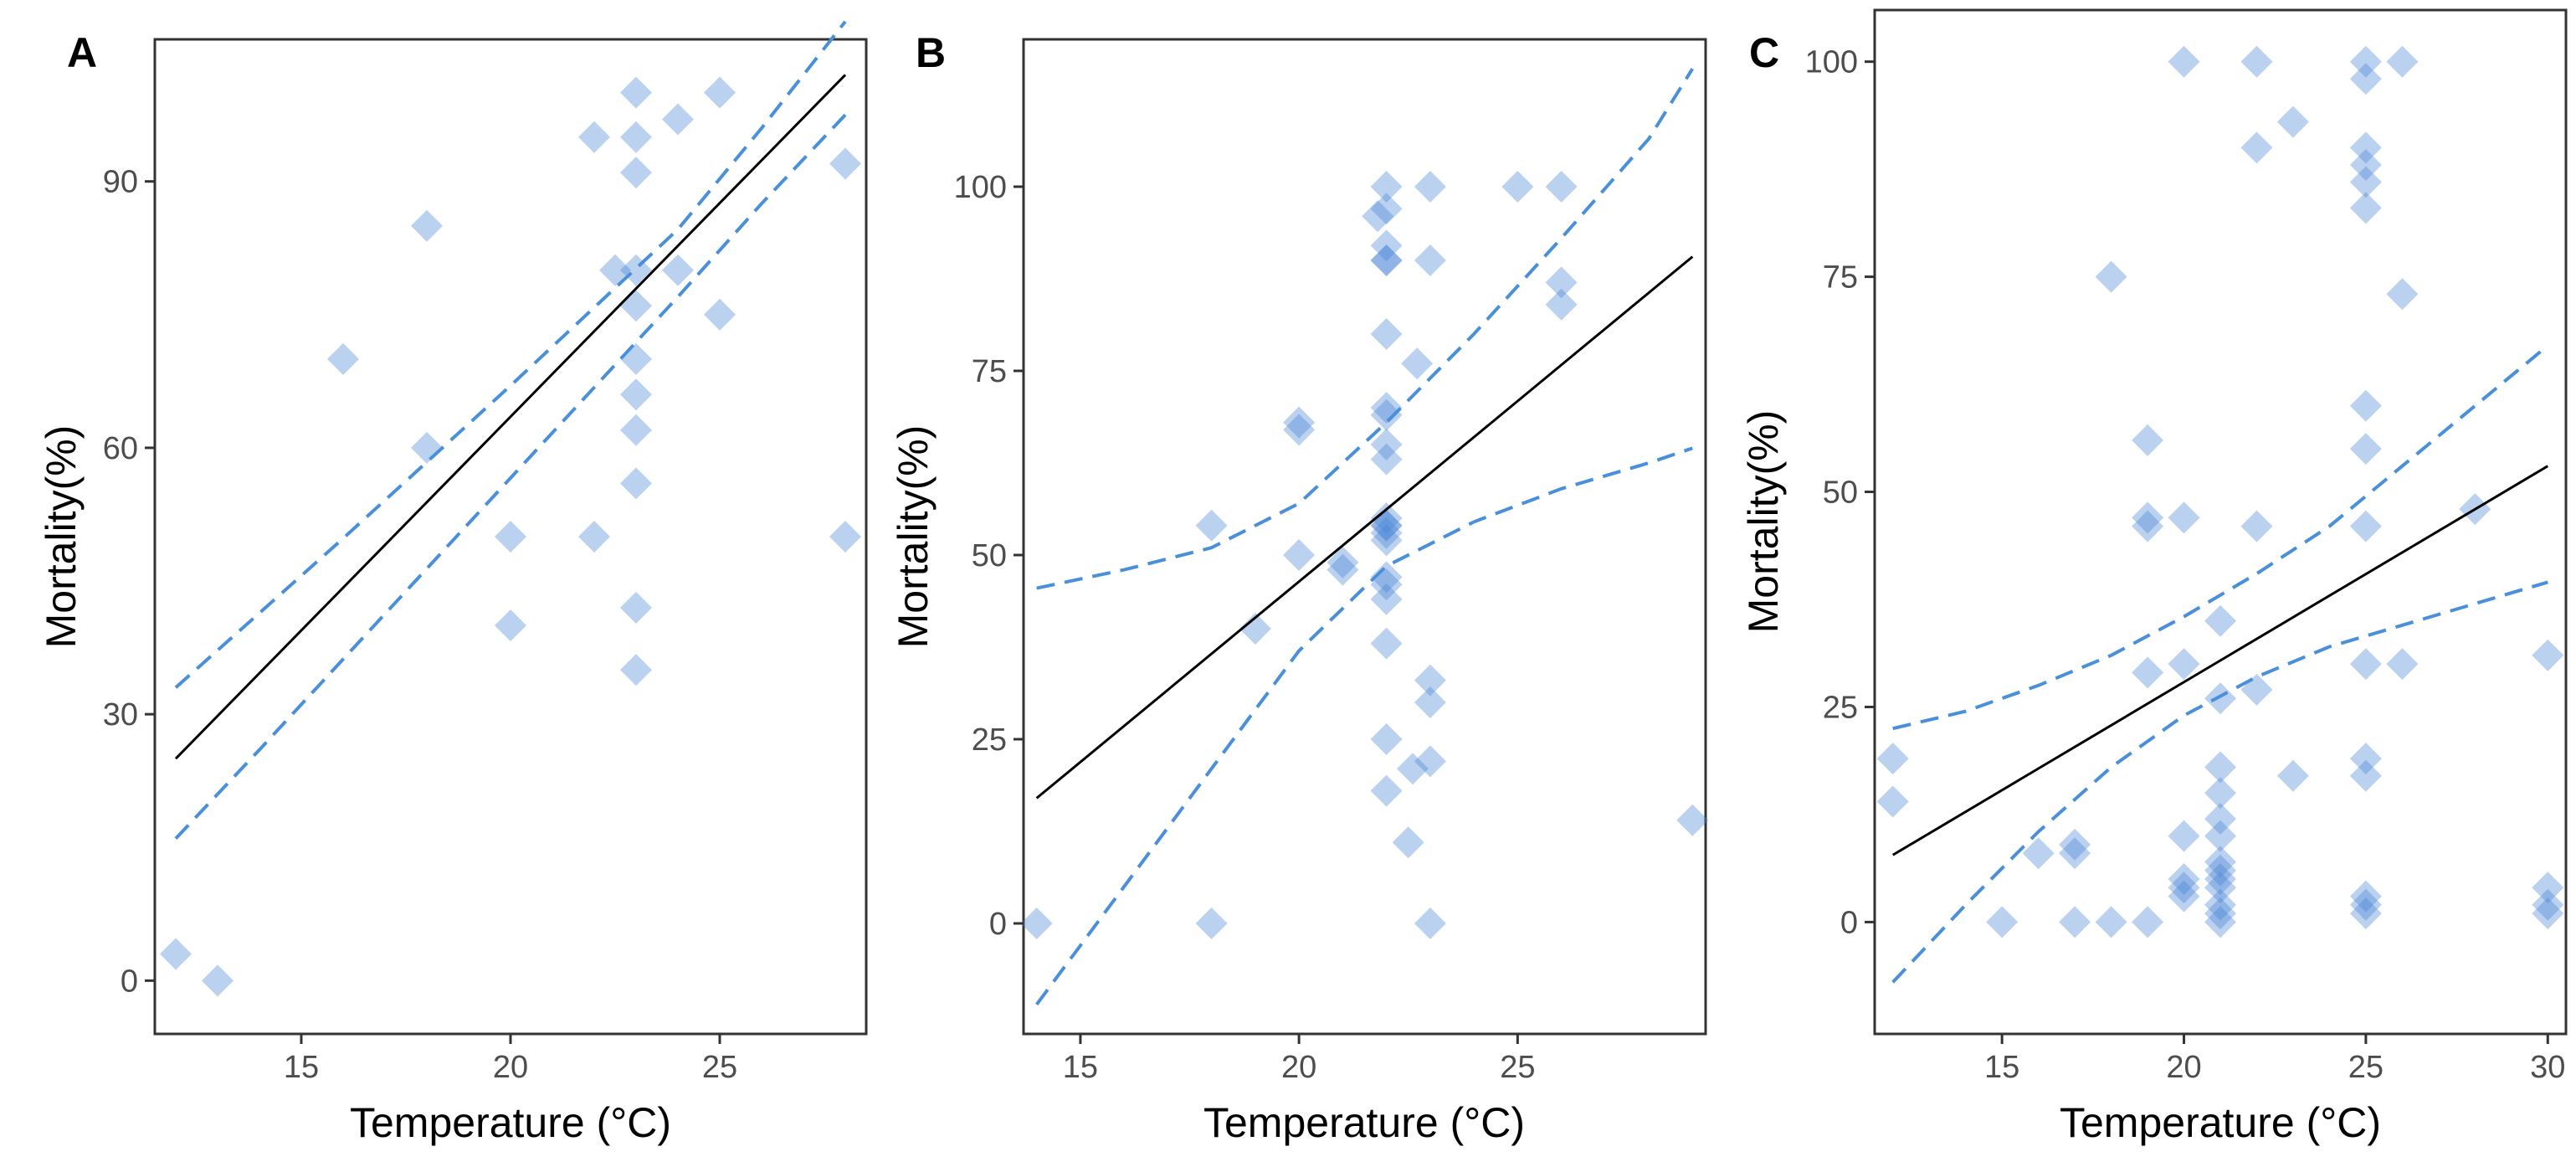 This screenshot has height=1162, width=2576. Describe the element at coordinates (120, 183) in the screenshot. I see `y-tick-label: 90` at that location.